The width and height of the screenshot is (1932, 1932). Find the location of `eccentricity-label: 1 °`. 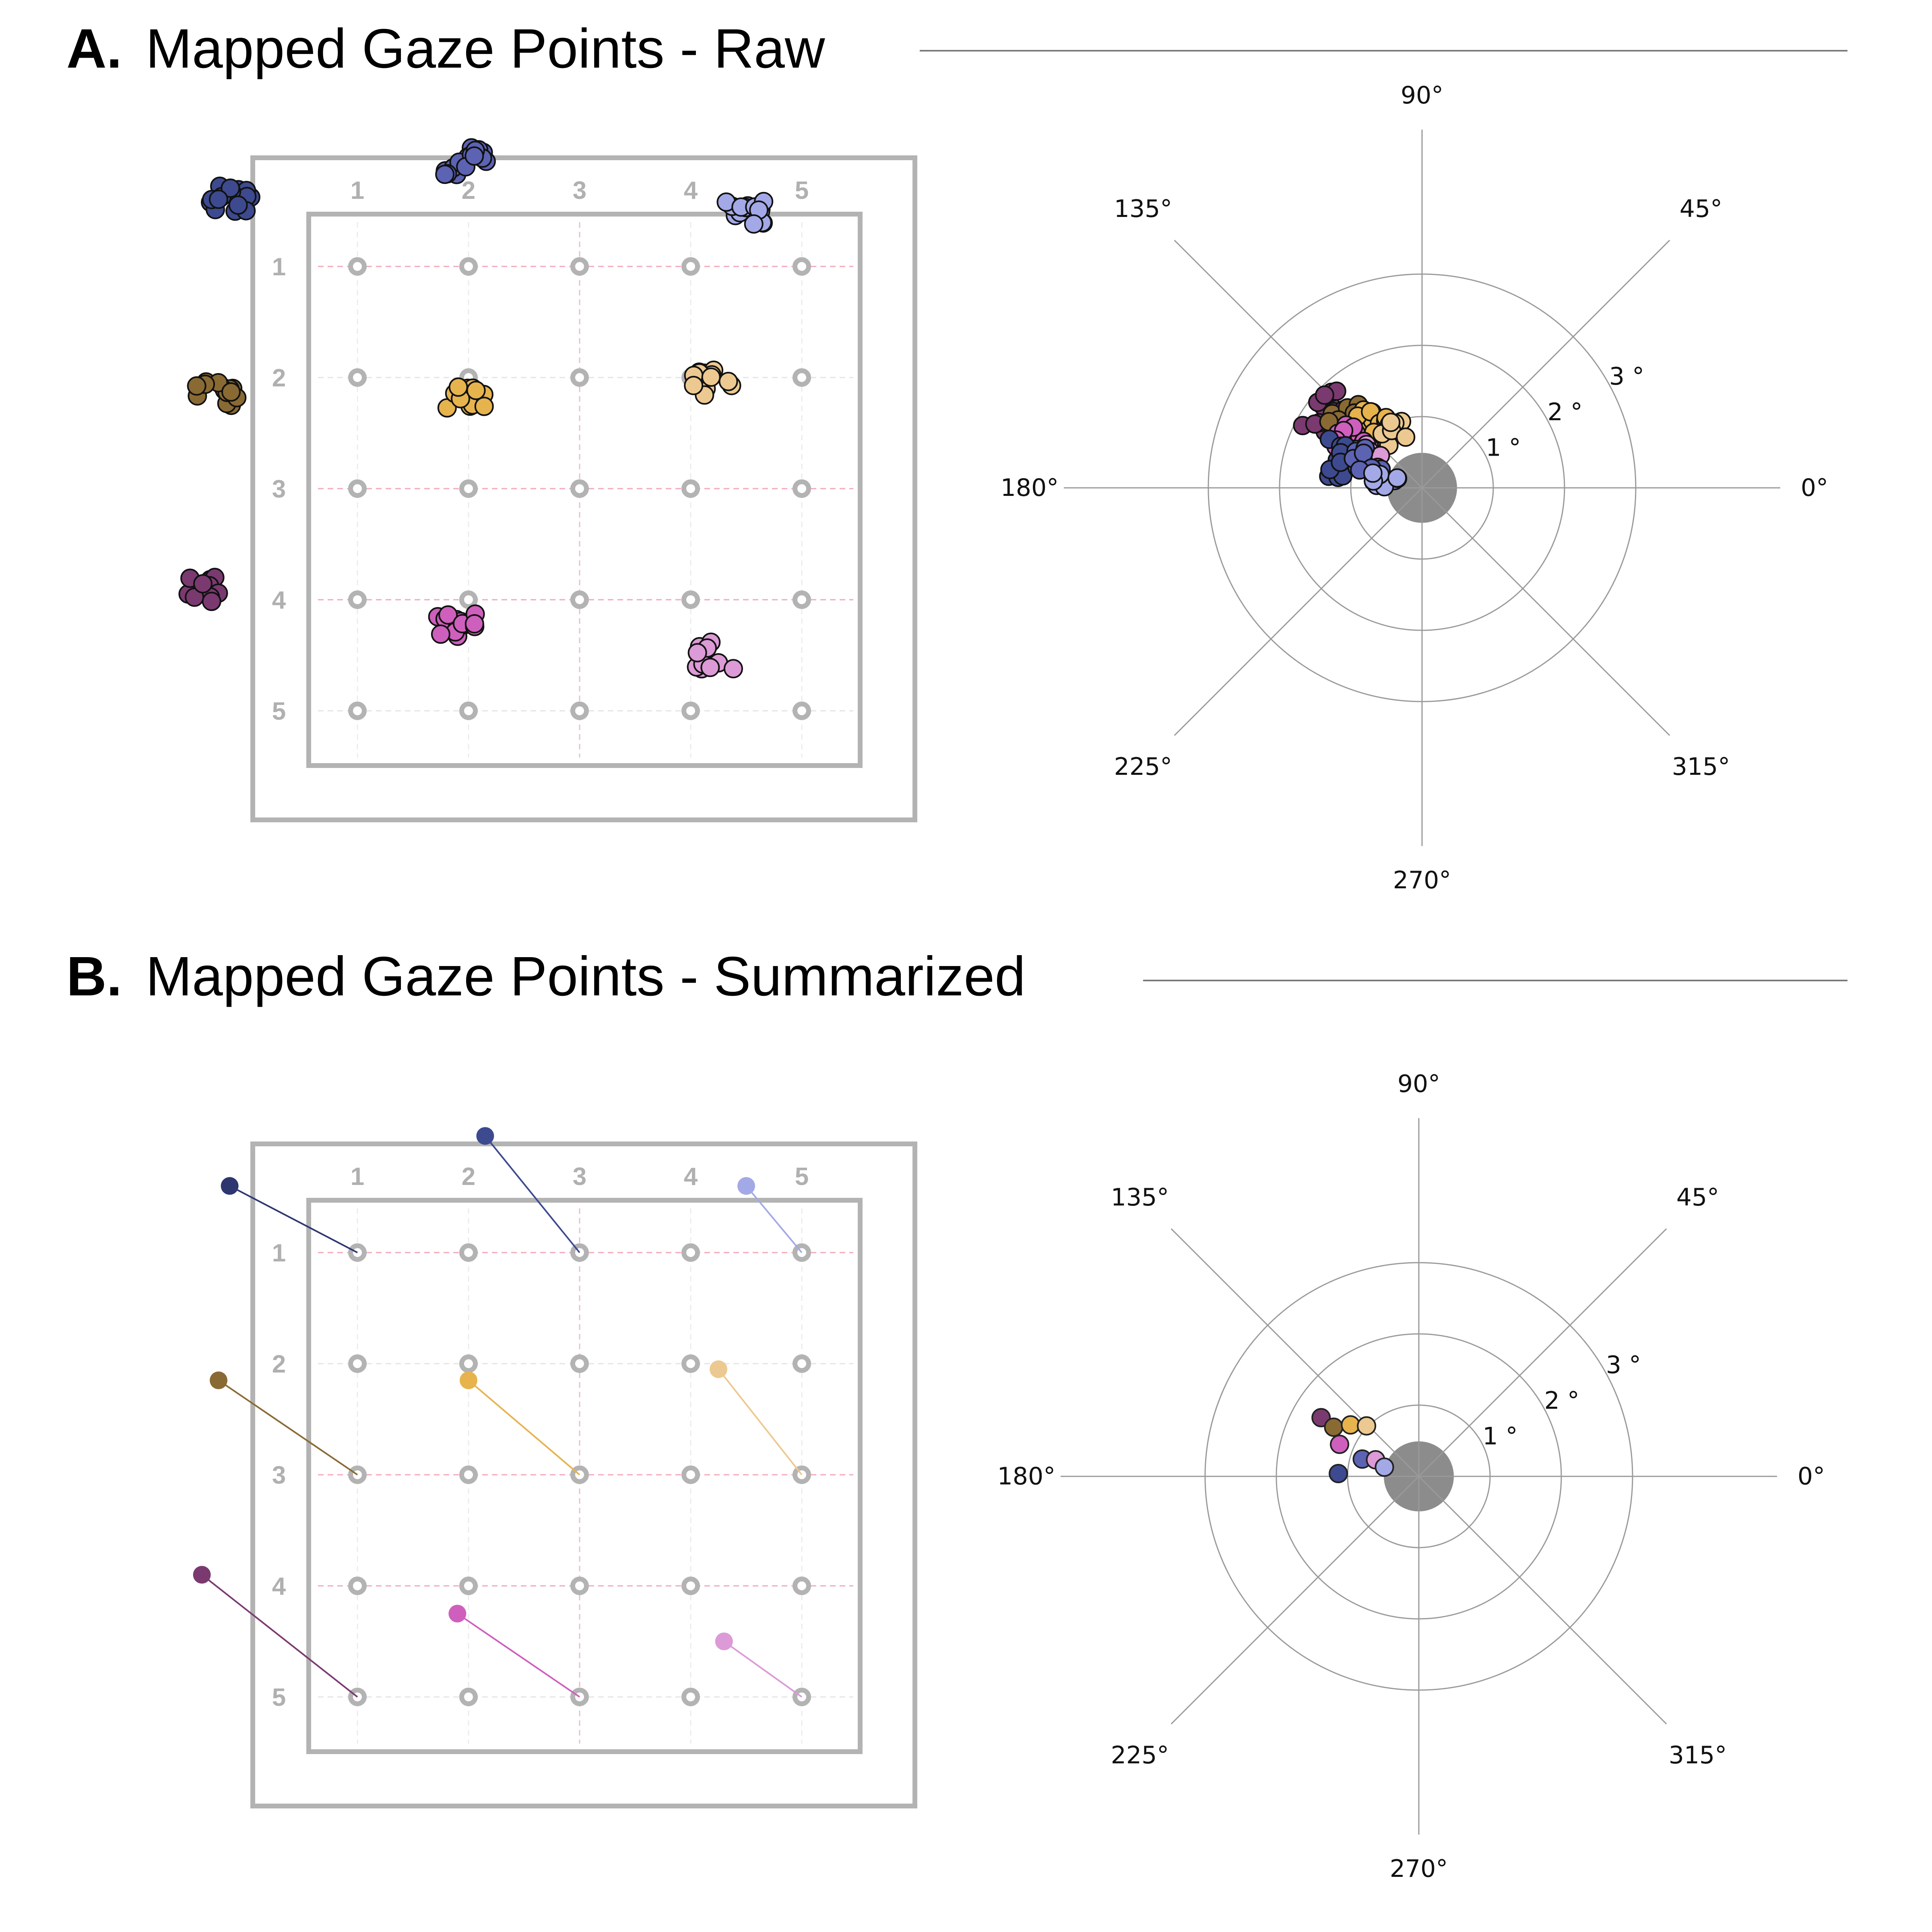

eccentricity-label: 1 ° is located at coordinates (1499, 1436).